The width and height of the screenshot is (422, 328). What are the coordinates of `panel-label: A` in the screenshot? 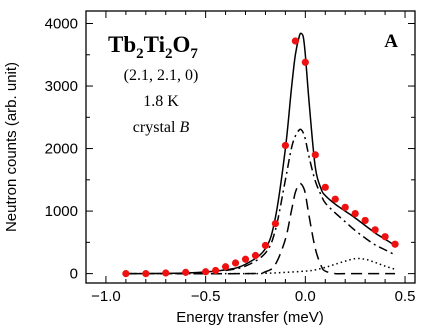 It's located at (391, 41).